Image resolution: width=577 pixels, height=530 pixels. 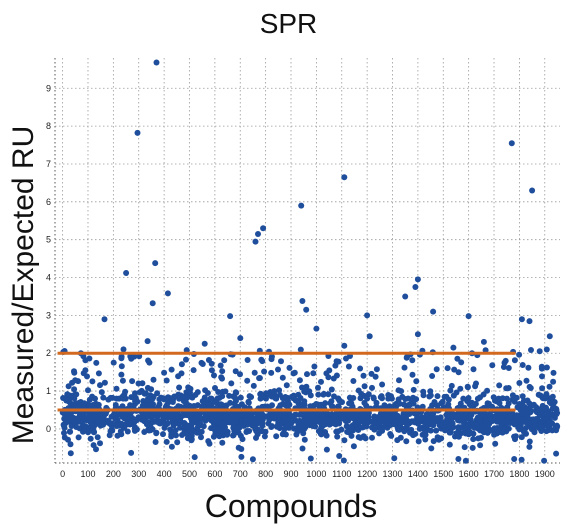 What do you see at coordinates (290, 474) in the screenshot?
I see `x-tick-label: 900` at bounding box center [290, 474].